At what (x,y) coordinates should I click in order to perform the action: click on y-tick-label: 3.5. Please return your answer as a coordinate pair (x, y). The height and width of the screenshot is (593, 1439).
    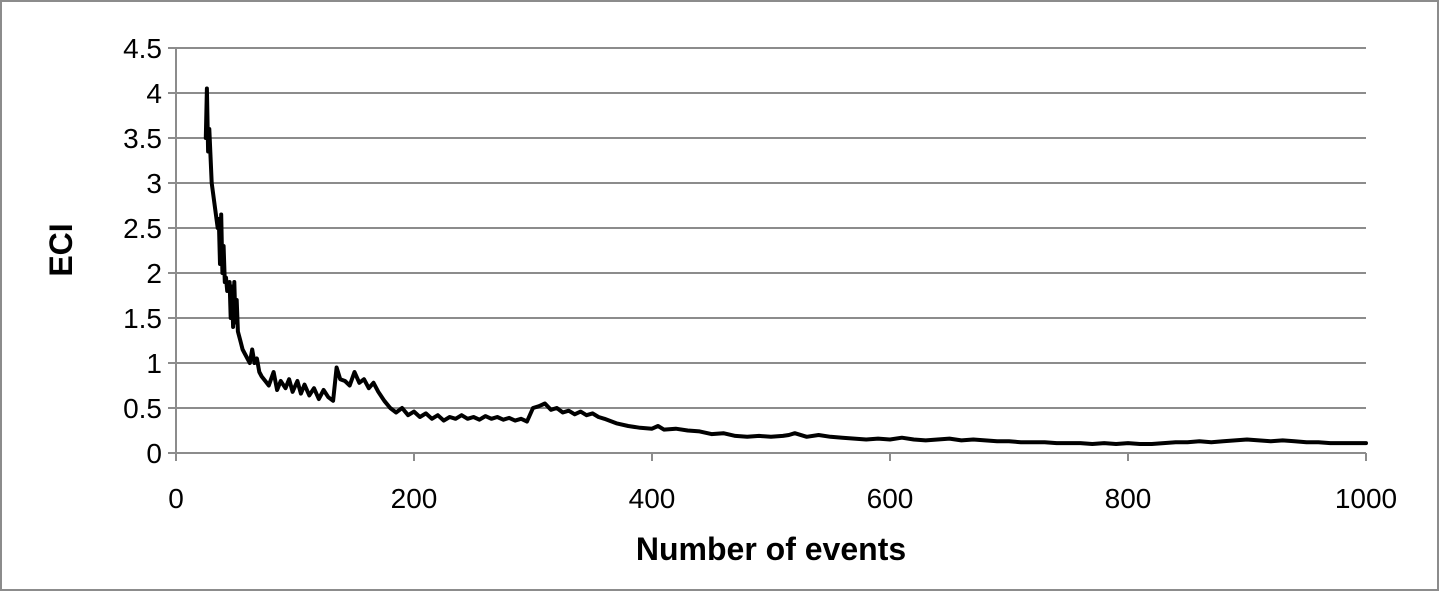
    Looking at the image, I should click on (142, 138).